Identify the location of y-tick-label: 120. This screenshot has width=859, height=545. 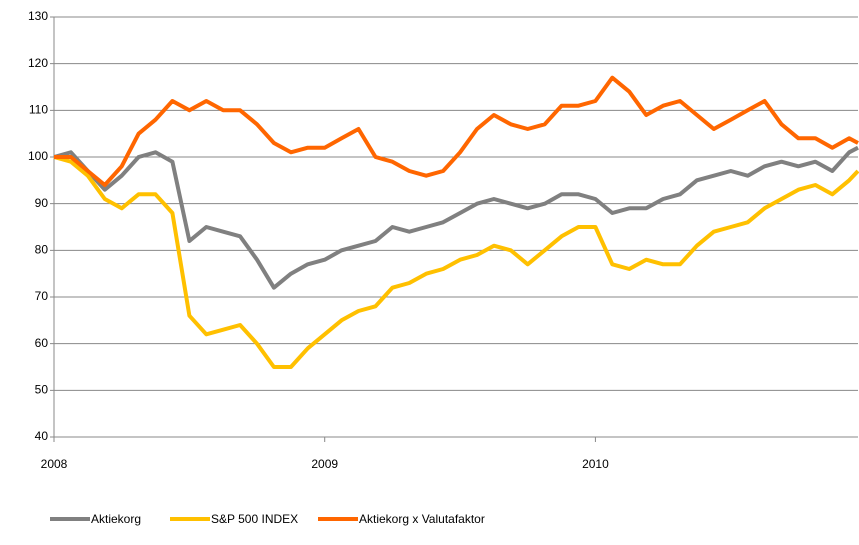
(38, 63).